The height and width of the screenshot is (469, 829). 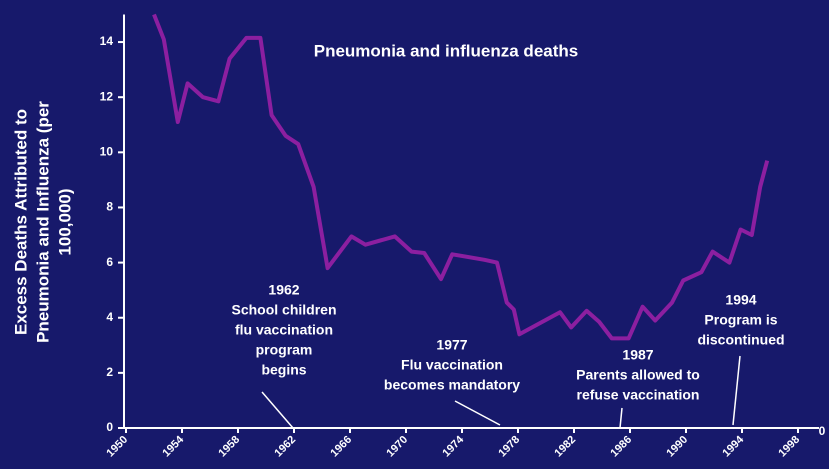 I want to click on annotation-text: becomes mandatory, so click(x=452, y=385).